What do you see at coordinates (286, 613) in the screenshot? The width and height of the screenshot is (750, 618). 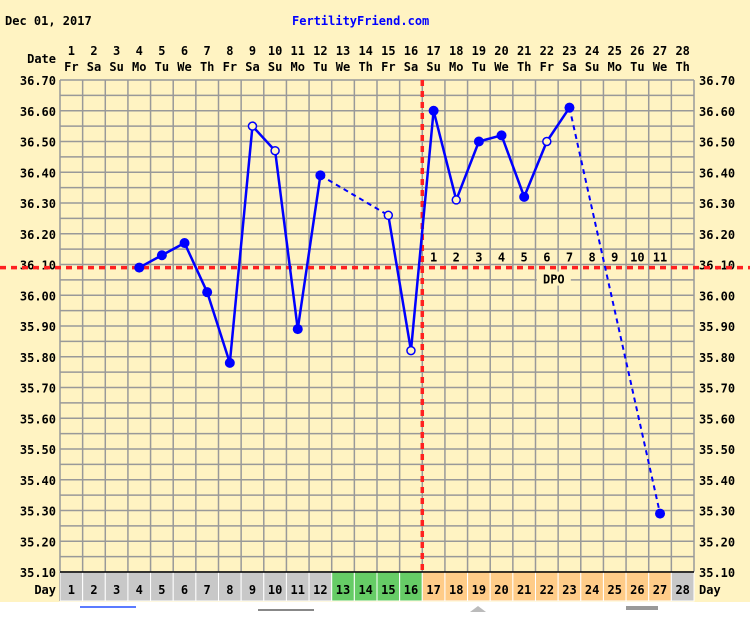 I see `list-icon` at bounding box center [286, 613].